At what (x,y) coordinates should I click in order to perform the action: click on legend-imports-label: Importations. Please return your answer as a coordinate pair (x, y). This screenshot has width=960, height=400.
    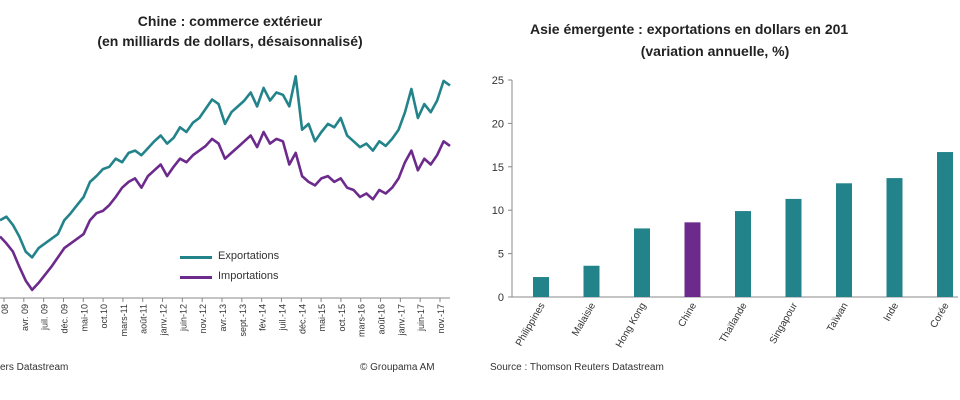
    Looking at the image, I should click on (248, 276).